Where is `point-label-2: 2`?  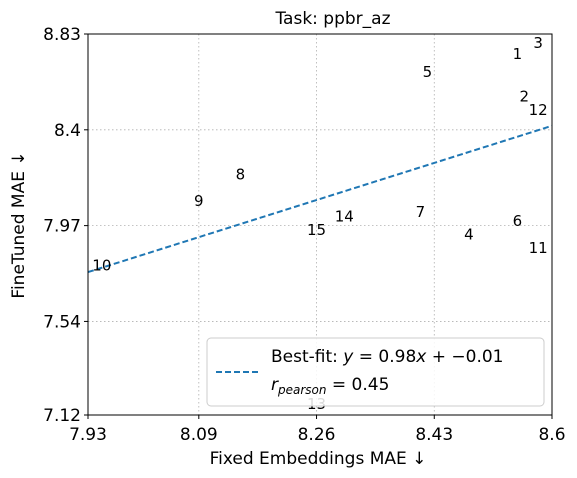 point-label-2: 2 is located at coordinates (525, 96).